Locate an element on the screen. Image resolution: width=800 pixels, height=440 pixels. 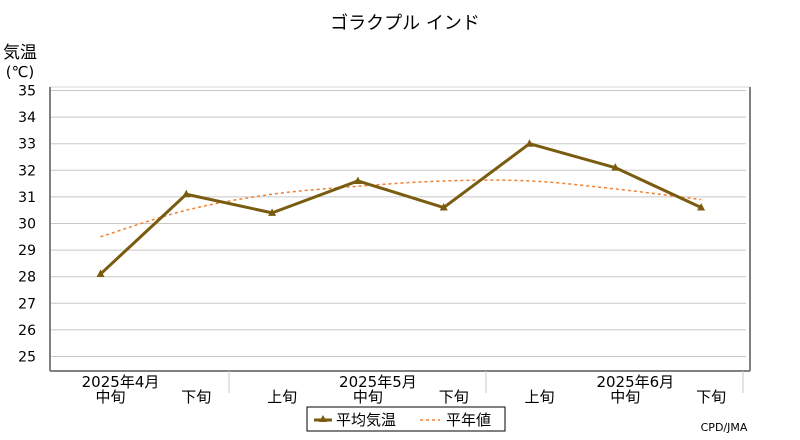
y-tick-label: 31 is located at coordinates (27, 198).